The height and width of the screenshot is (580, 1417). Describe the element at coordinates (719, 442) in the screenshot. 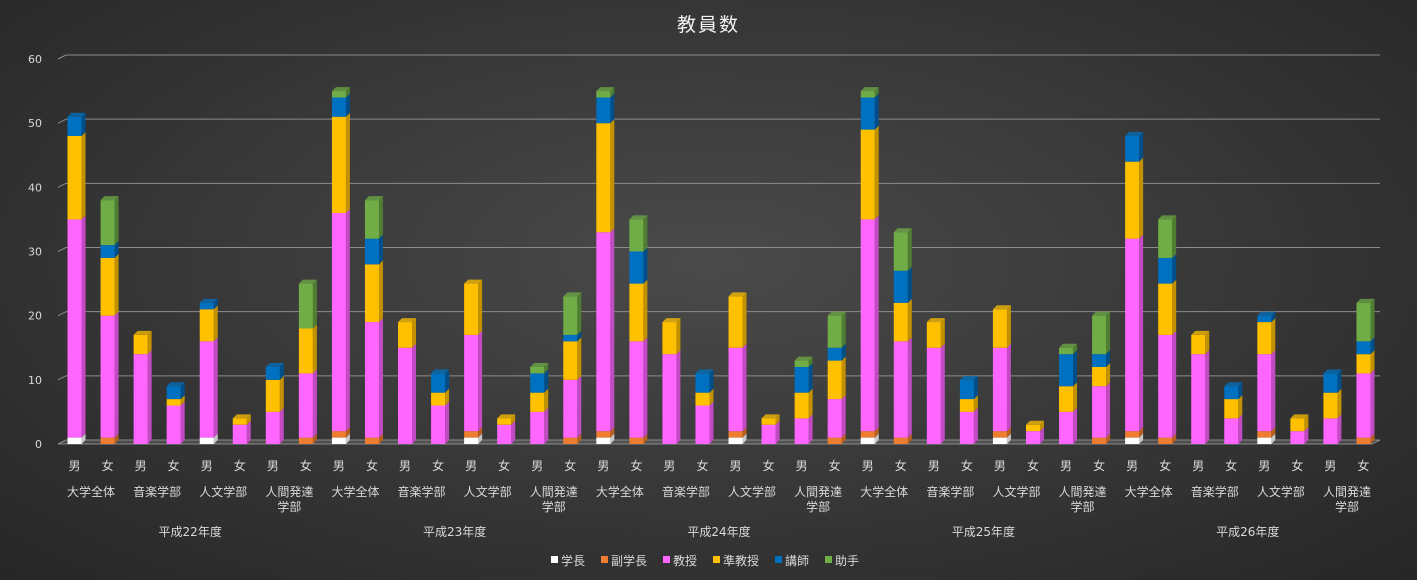

I see `chart-floor` at that location.